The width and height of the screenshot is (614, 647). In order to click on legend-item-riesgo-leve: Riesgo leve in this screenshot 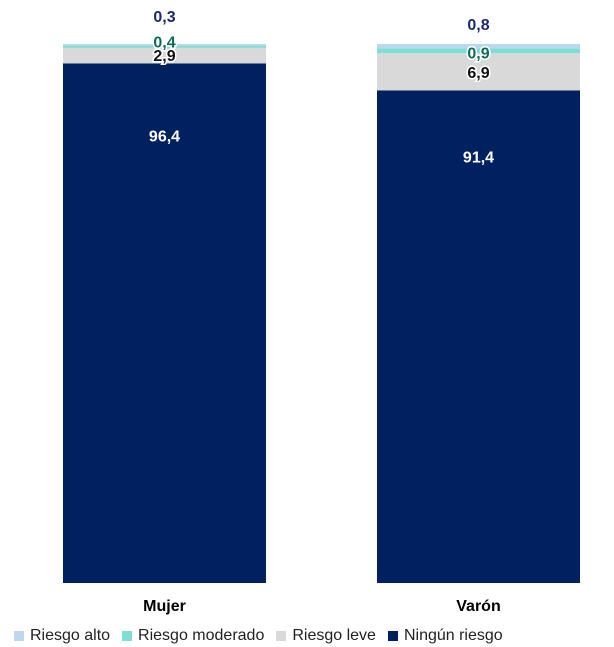, I will do `click(326, 636)`.